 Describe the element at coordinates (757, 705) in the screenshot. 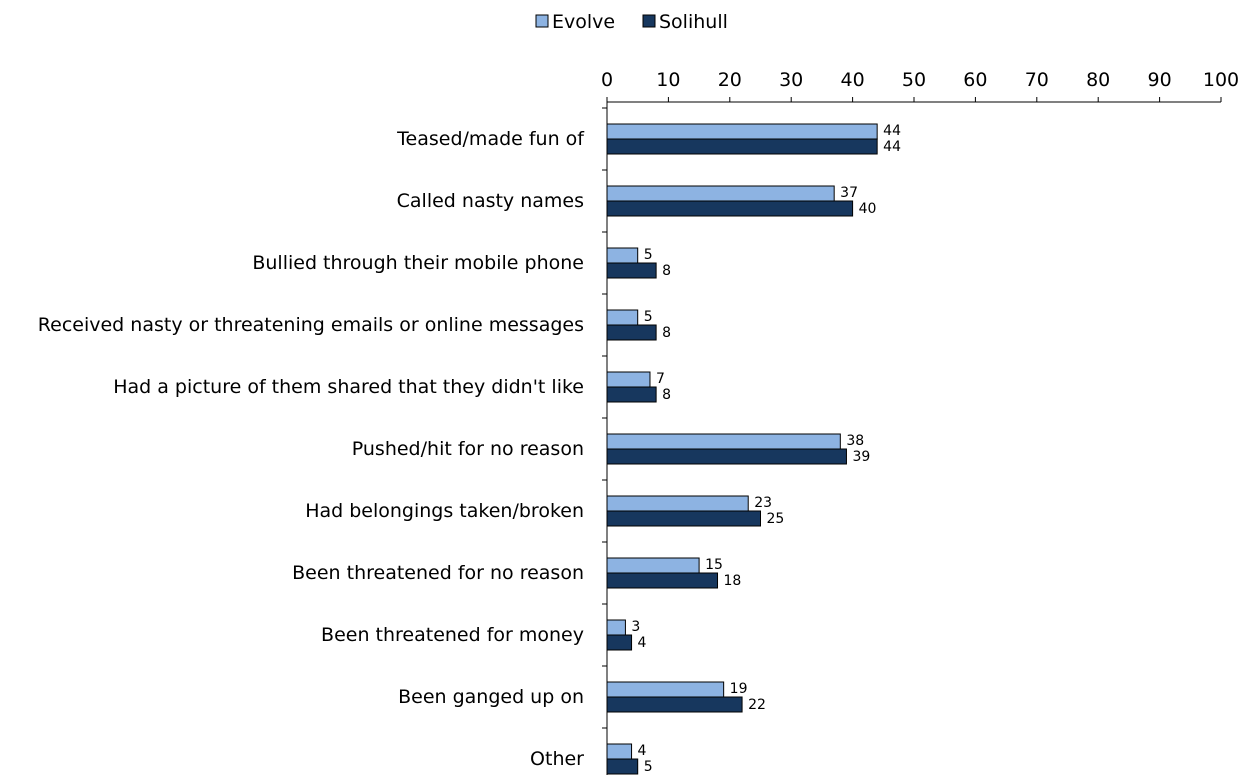

I see `data-label-solihull: 22` at that location.